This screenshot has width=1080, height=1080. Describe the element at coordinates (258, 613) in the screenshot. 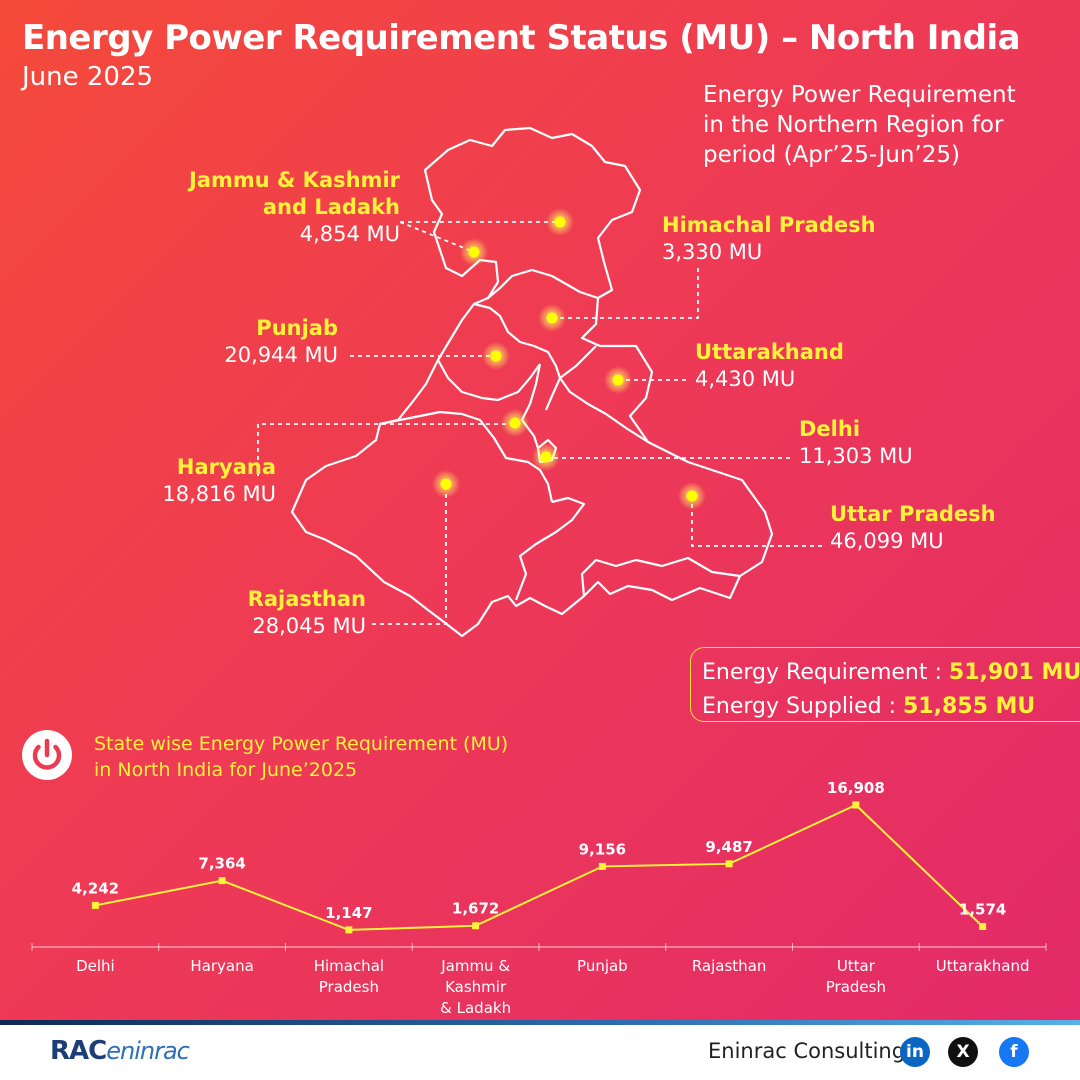

I see `label-rajasthan: Rajasthan 28,045 MU` at that location.